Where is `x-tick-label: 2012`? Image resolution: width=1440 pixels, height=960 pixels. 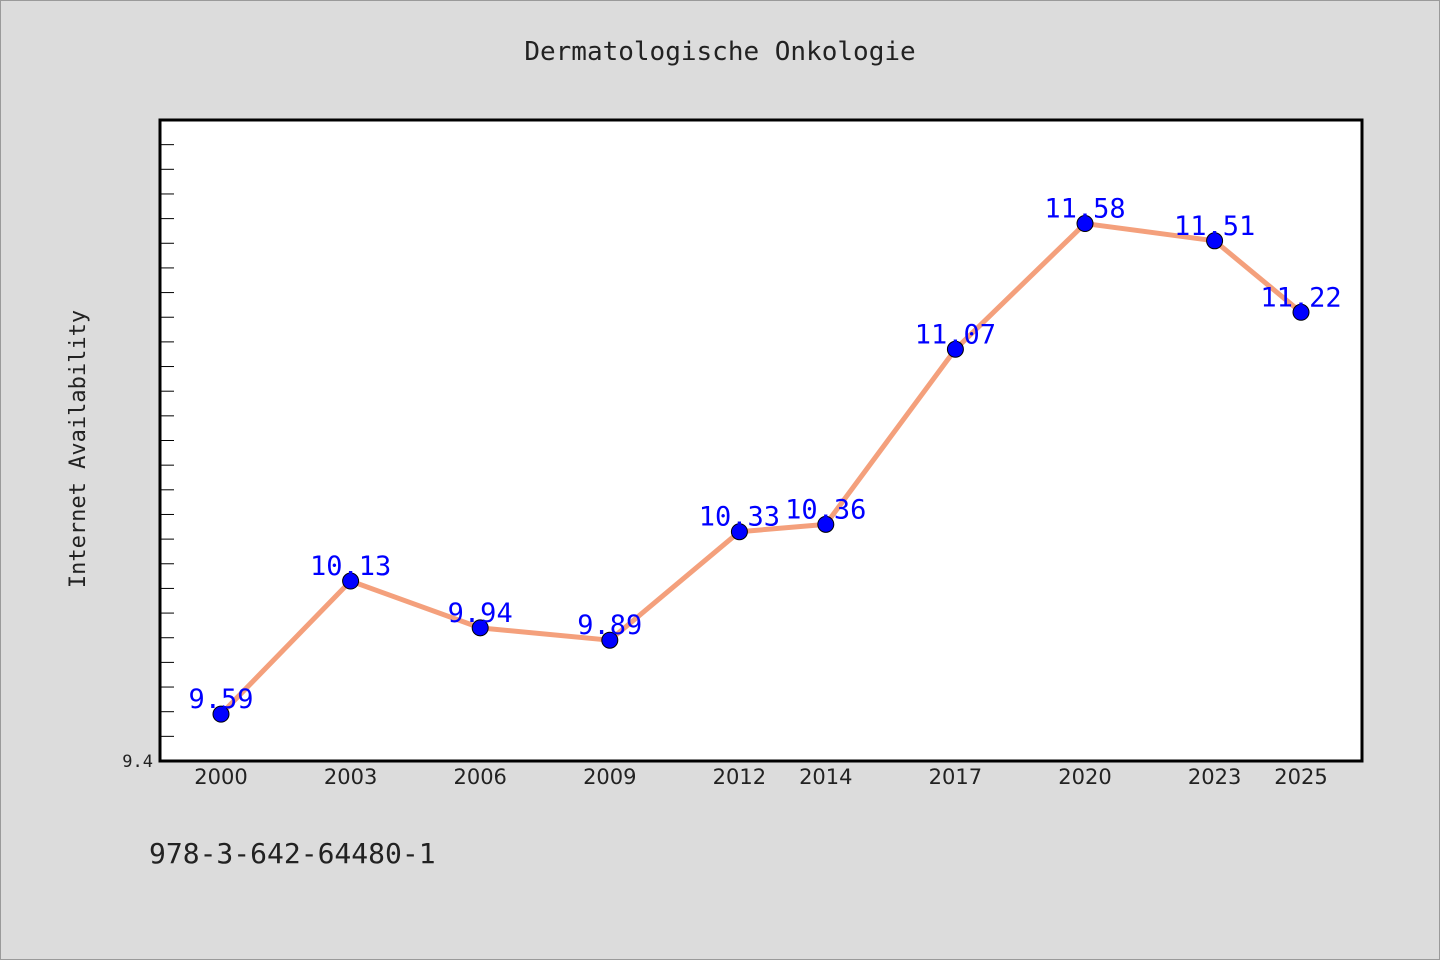
x-tick-label: 2012 is located at coordinates (739, 777).